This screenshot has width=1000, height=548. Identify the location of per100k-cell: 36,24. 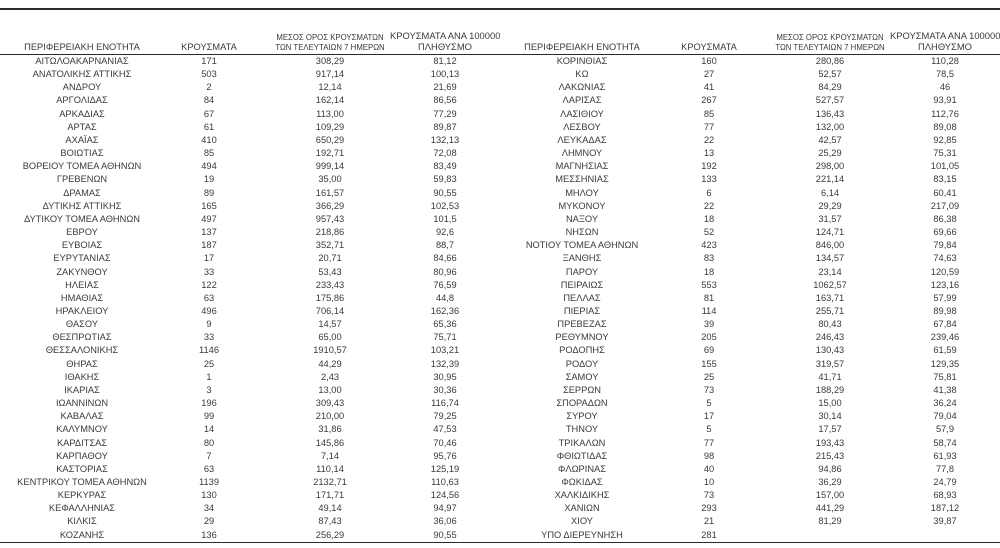
(945, 403).